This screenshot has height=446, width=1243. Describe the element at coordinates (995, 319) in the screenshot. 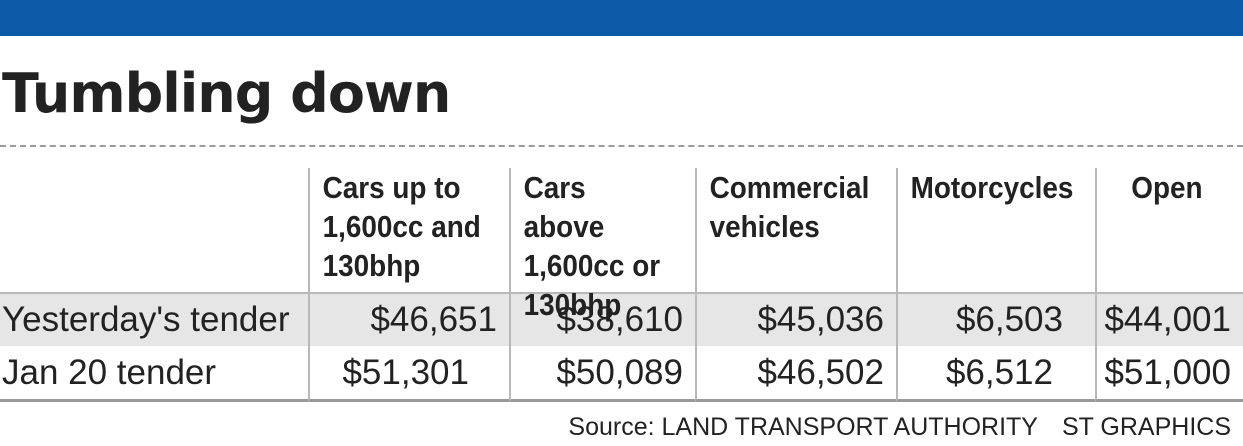

I see `table-cell: $6,503` at that location.